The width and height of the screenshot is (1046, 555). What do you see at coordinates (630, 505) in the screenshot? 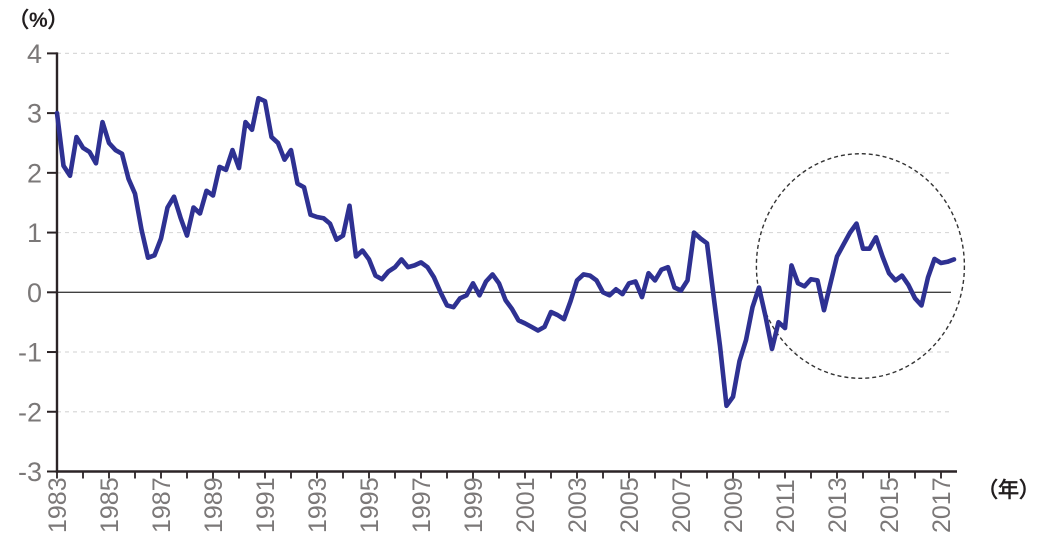
I see `x-tick-label: 2005` at bounding box center [630, 505].